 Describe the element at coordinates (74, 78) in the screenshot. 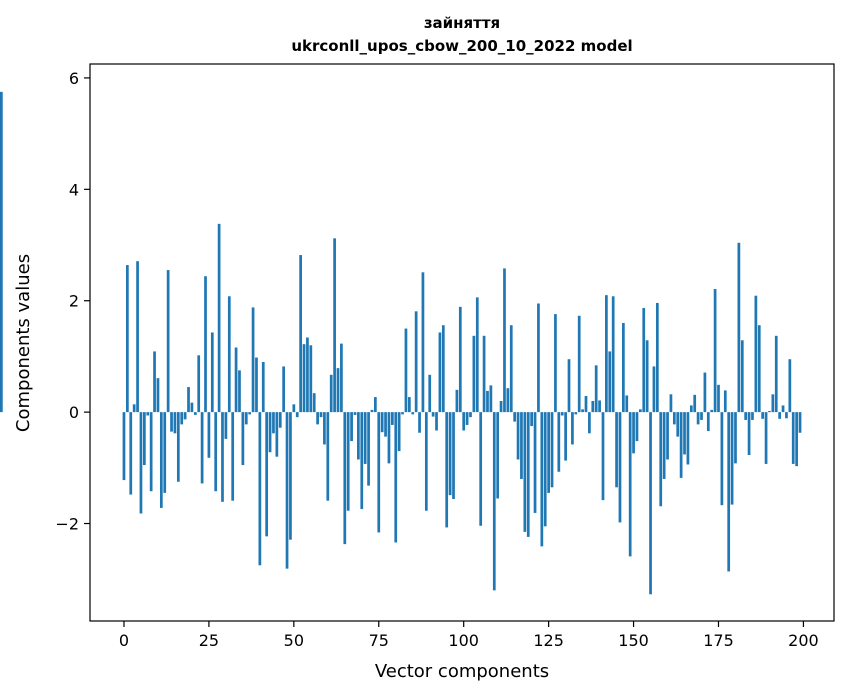

I see `y-tick-label: 6` at that location.